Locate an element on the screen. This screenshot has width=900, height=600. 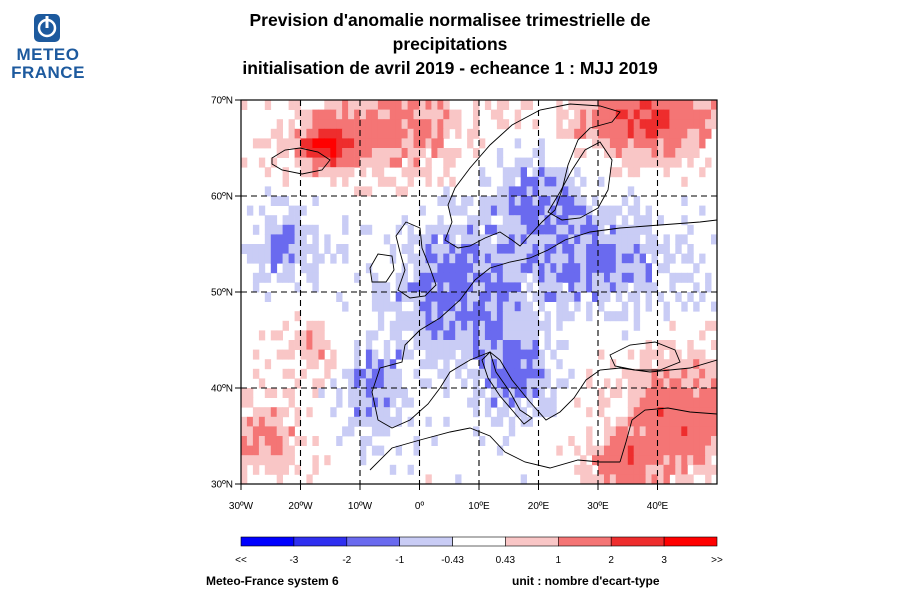
longitude-labels: 30ºW 20ºW 10ºW 0º 10ºE 20ºE 30ºE 40ºE is located at coordinates (449, 506).